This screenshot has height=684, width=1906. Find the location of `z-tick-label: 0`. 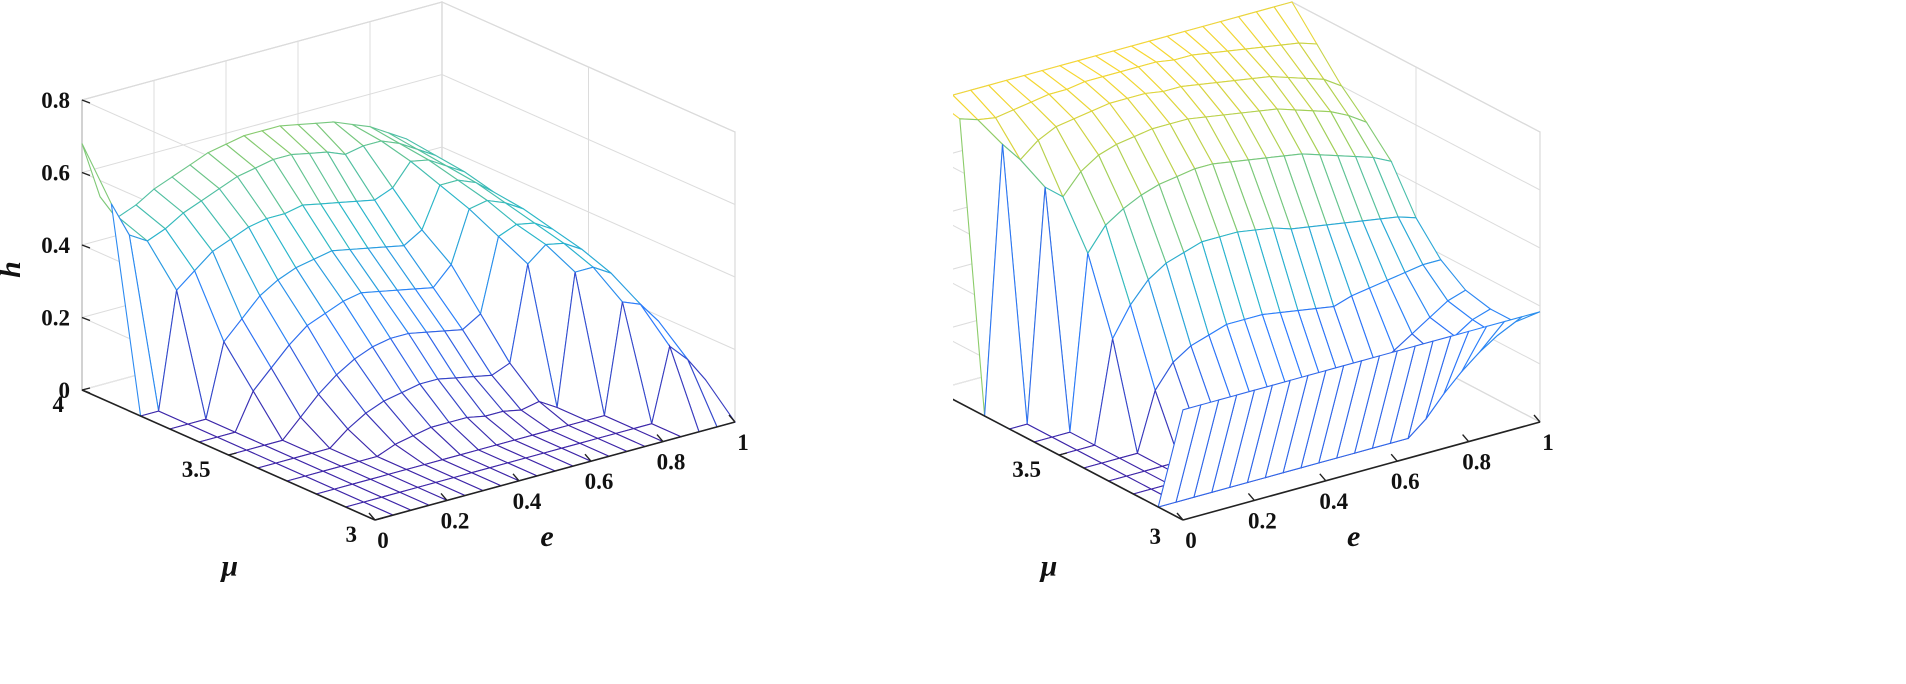

z-tick-label: 0 is located at coordinates (65, 390).